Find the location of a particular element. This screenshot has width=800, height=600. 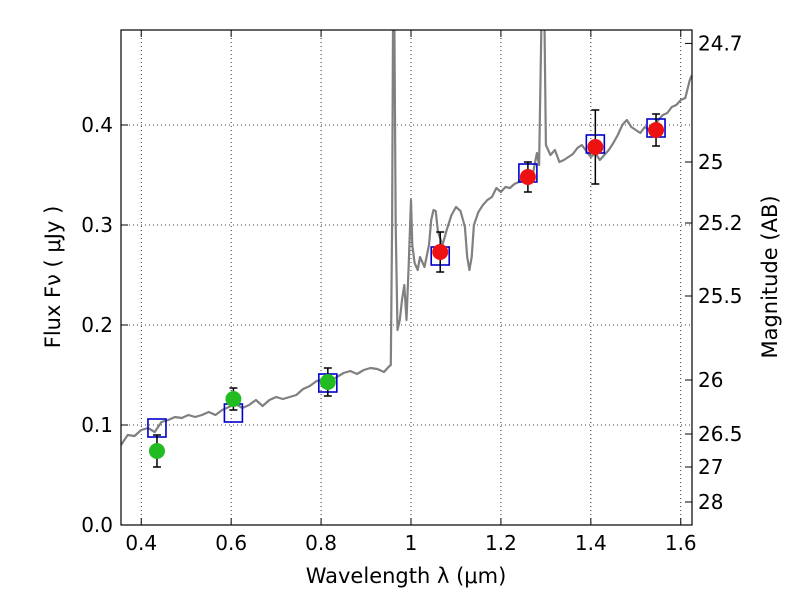

right-tick-label: 24.7 is located at coordinates (720, 43).